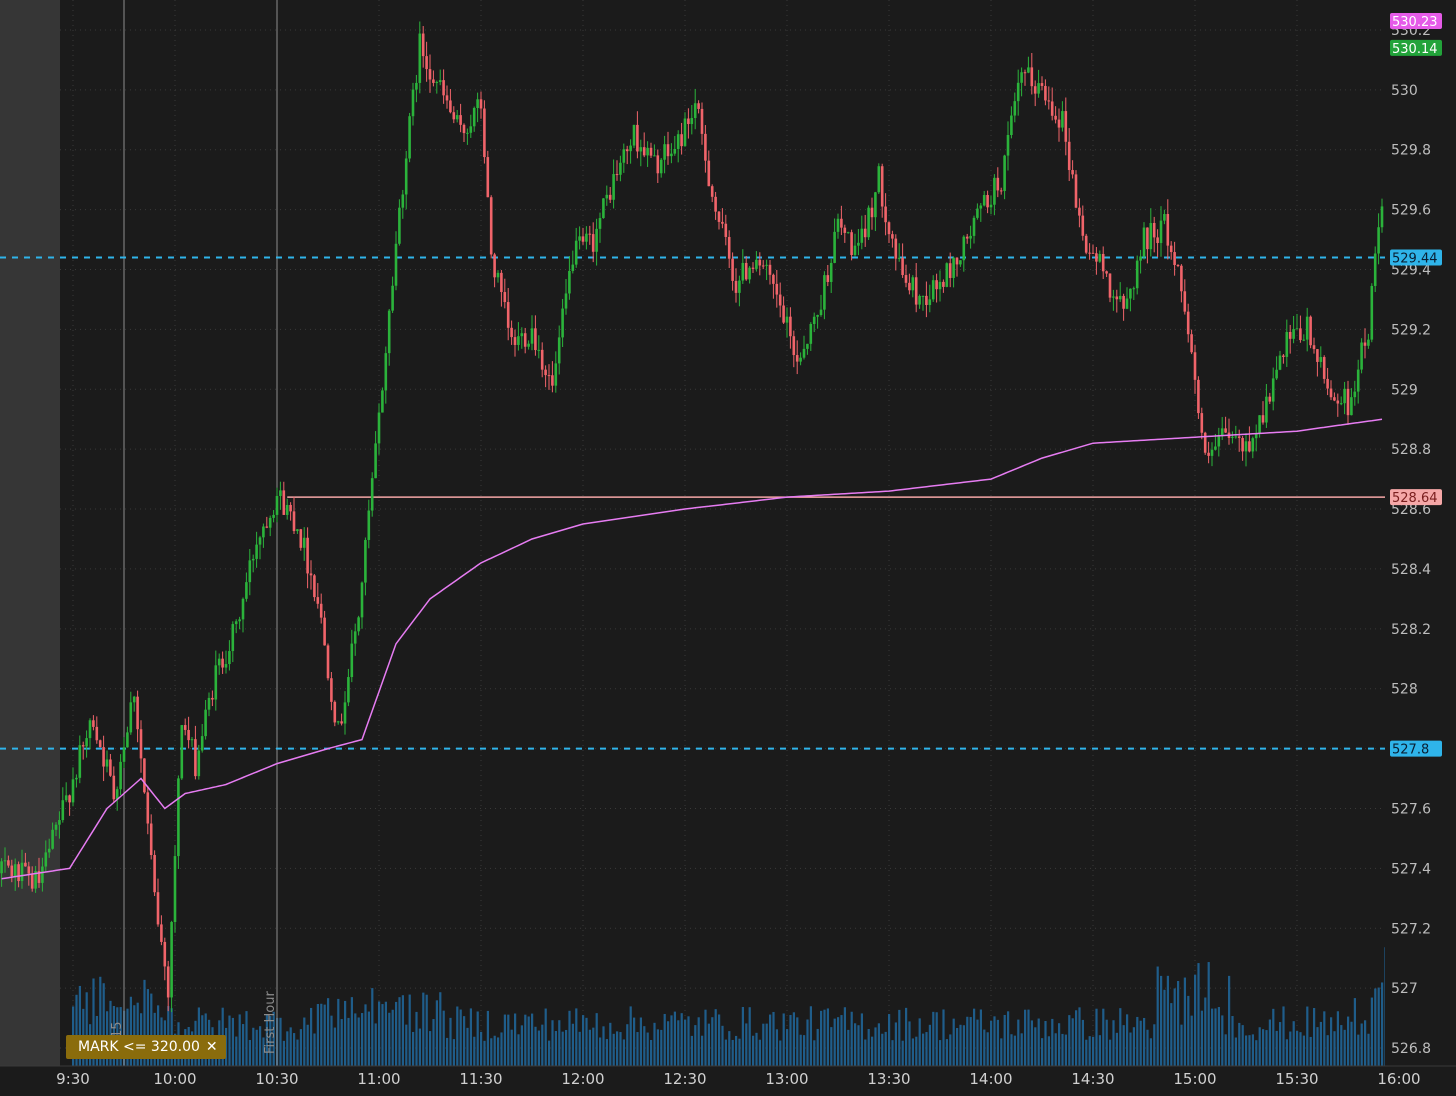 The image size is (1456, 1096). I want to click on close-icon: ✕, so click(211, 1047).